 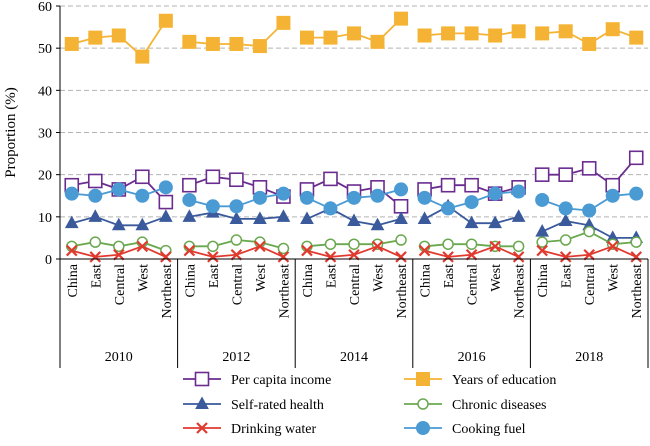 I want to click on y-tick-label: 50, so click(x=45, y=49).